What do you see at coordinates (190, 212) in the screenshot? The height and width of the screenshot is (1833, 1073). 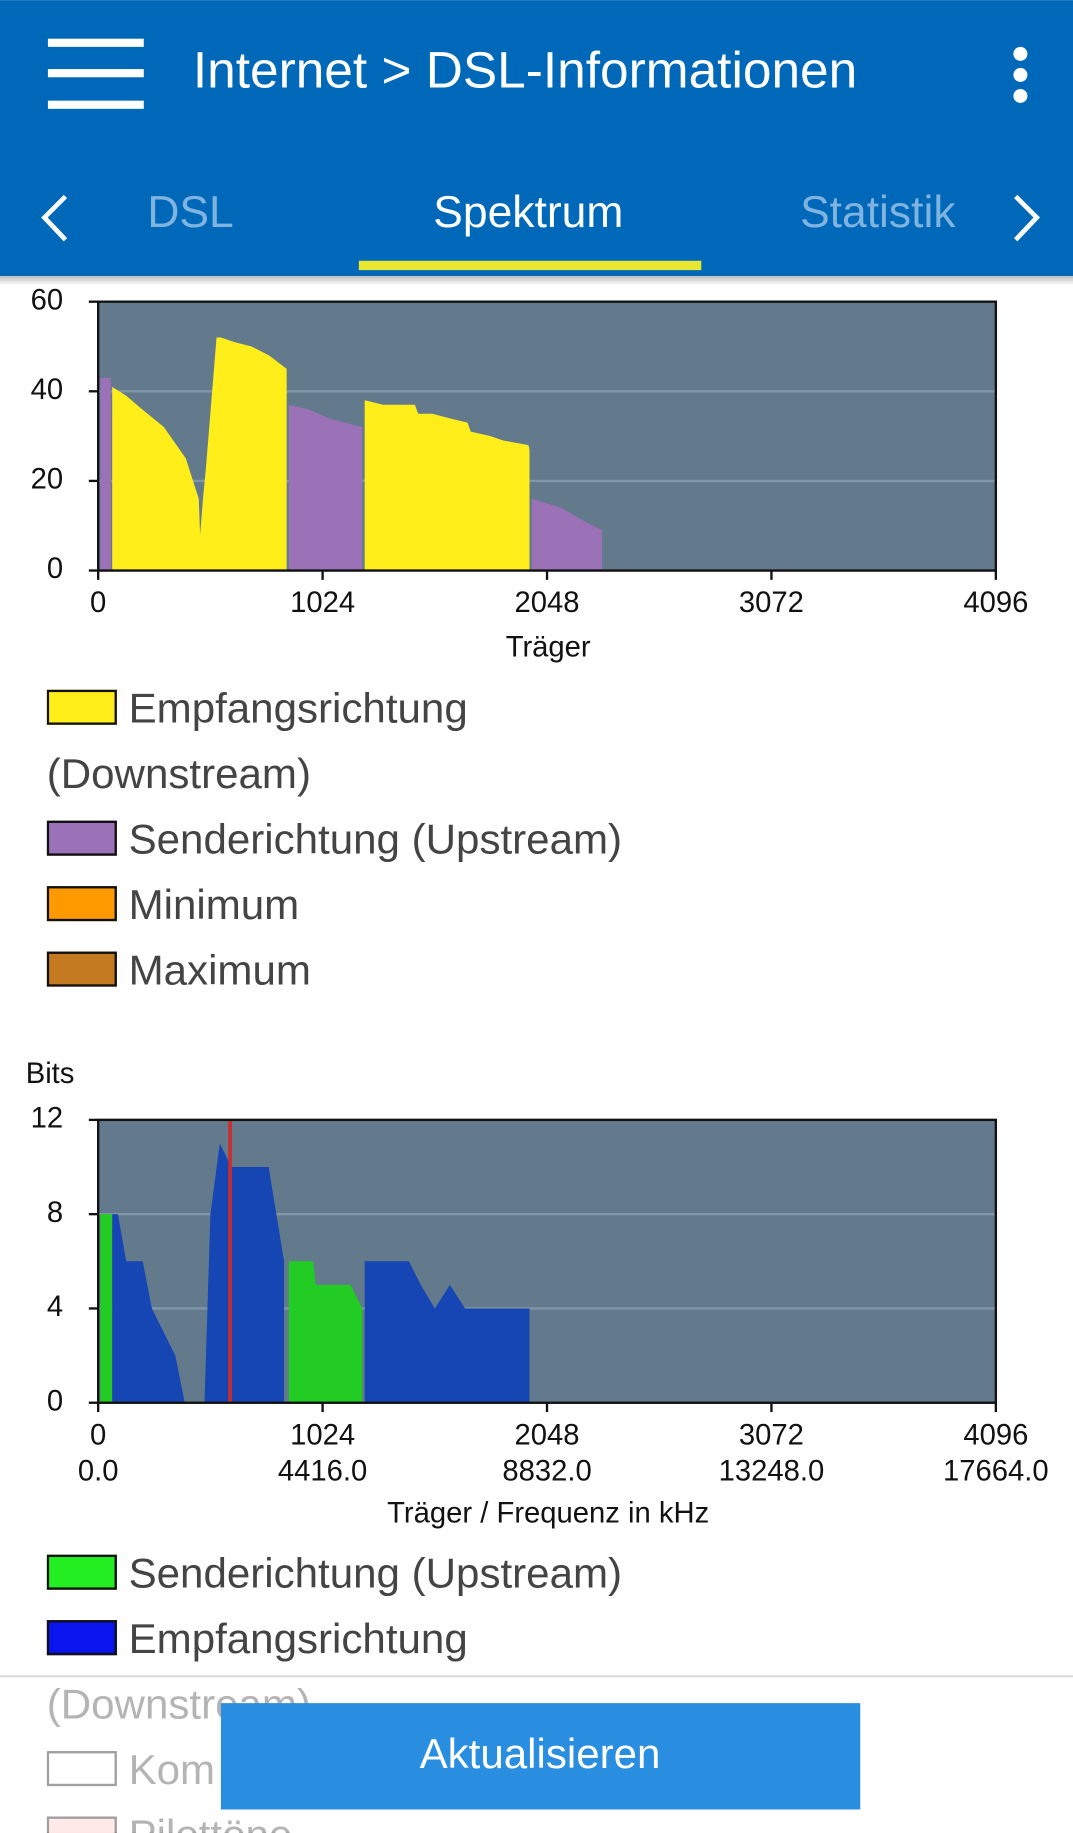 I see `tab: DSL` at bounding box center [190, 212].